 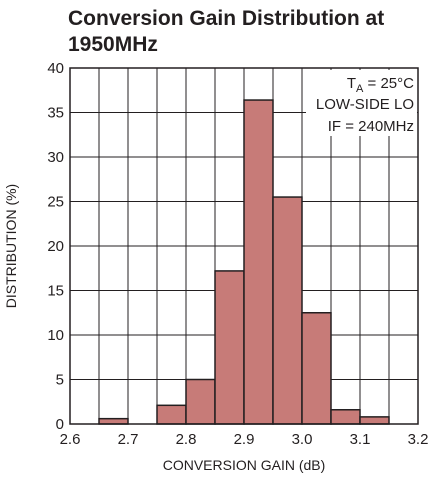 I want to click on annotation-background, so click(x=361, y=103).